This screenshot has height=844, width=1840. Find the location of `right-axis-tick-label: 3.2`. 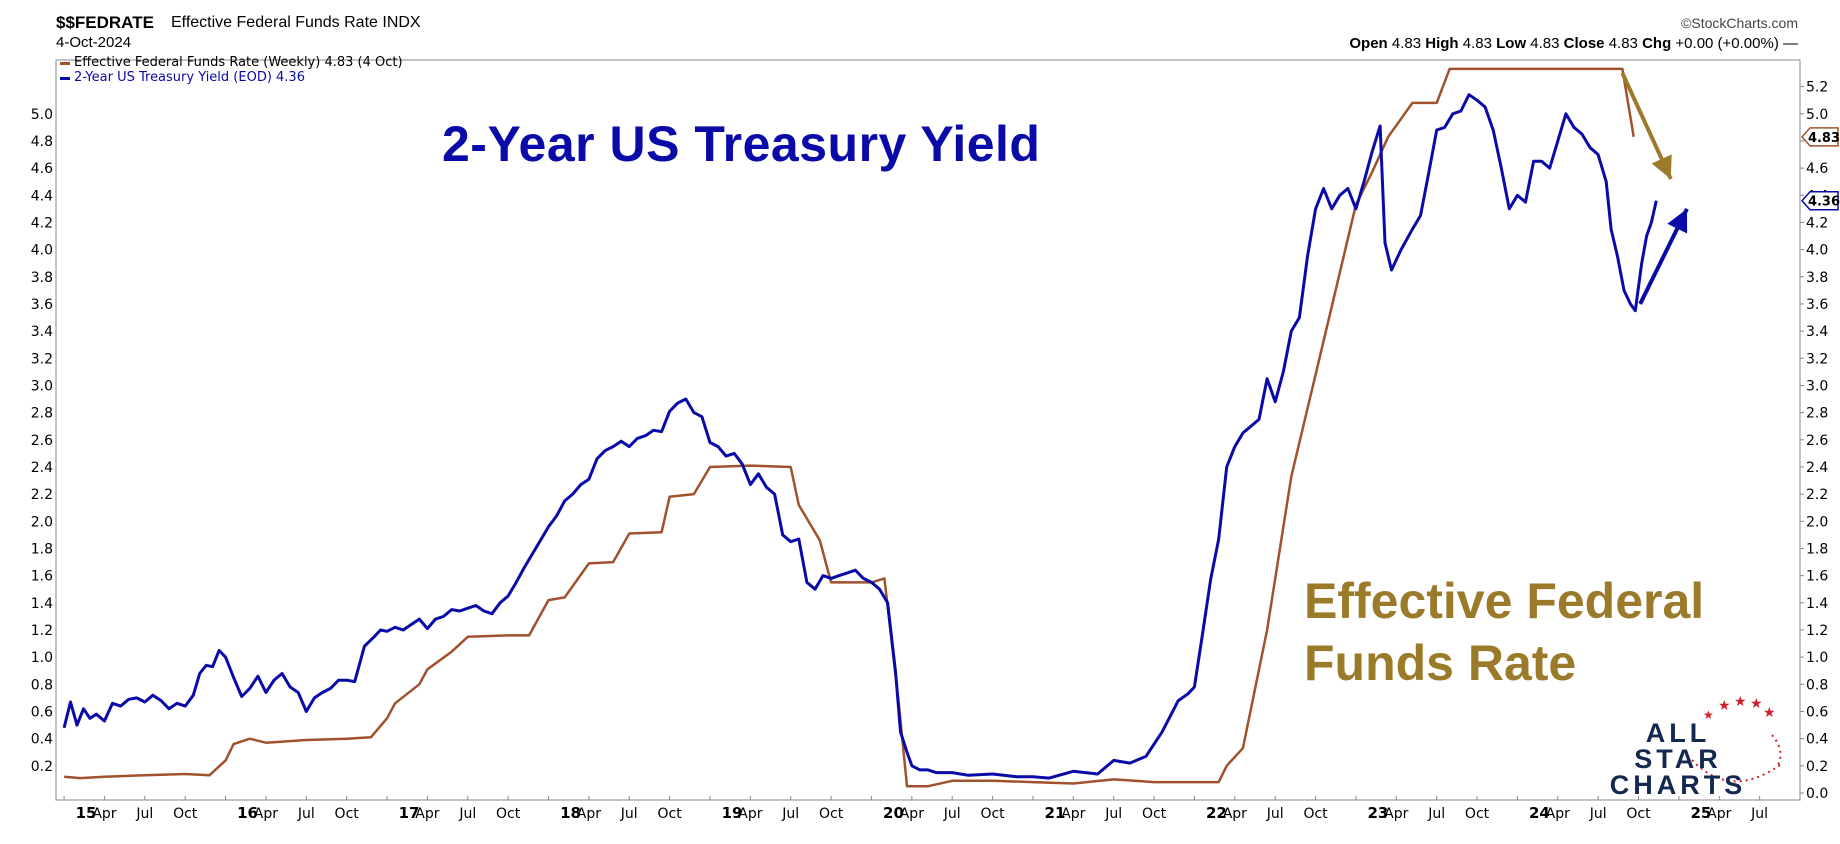

right-axis-tick-label: 3.2 is located at coordinates (1817, 359).